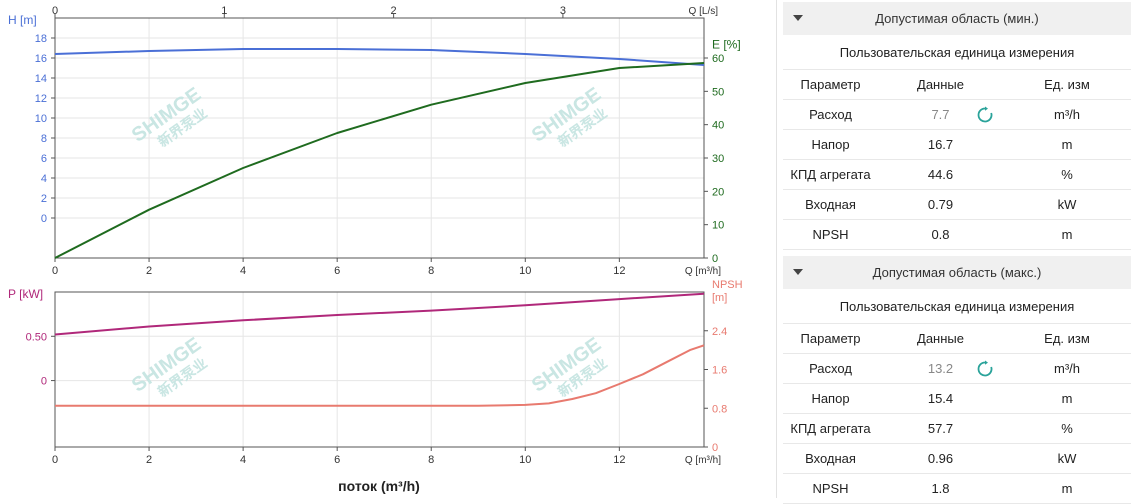  Describe the element at coordinates (44, 139) in the screenshot. I see `y-tick-label: 8` at that location.